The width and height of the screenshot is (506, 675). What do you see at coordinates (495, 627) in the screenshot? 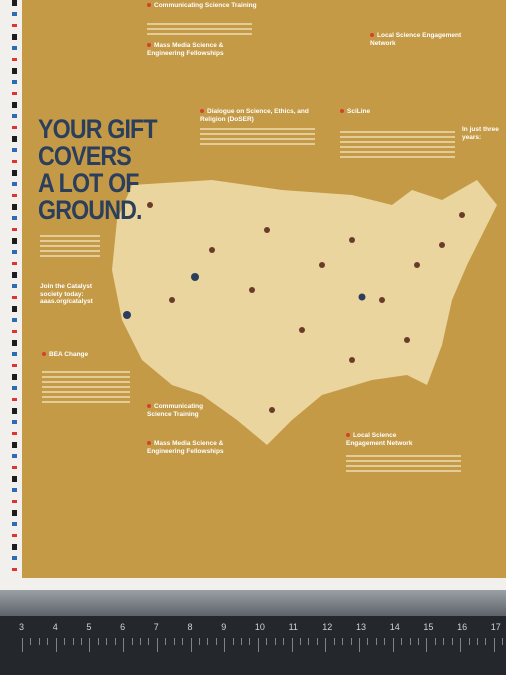
I see `ruler-number: 17` at bounding box center [495, 627].